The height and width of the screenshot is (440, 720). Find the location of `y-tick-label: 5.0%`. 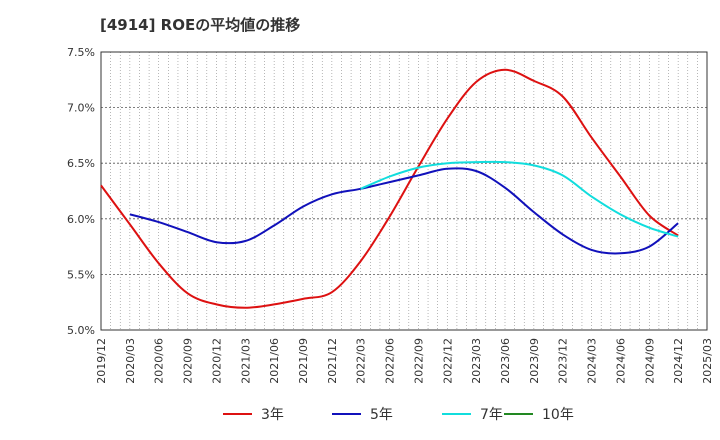

y-tick-label: 5.0% is located at coordinates (81, 330).